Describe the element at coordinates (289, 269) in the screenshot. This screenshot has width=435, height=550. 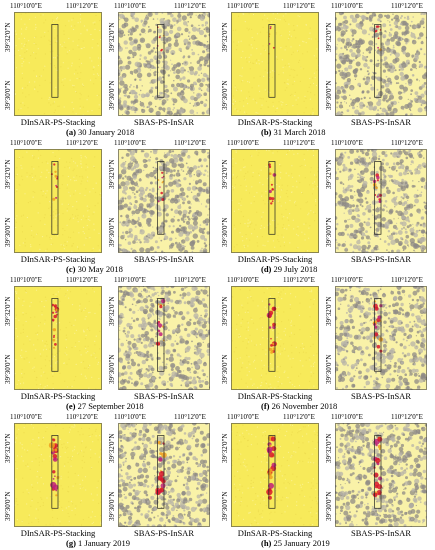
I see `panel-caption: (d) 29 July 2018` at that location.